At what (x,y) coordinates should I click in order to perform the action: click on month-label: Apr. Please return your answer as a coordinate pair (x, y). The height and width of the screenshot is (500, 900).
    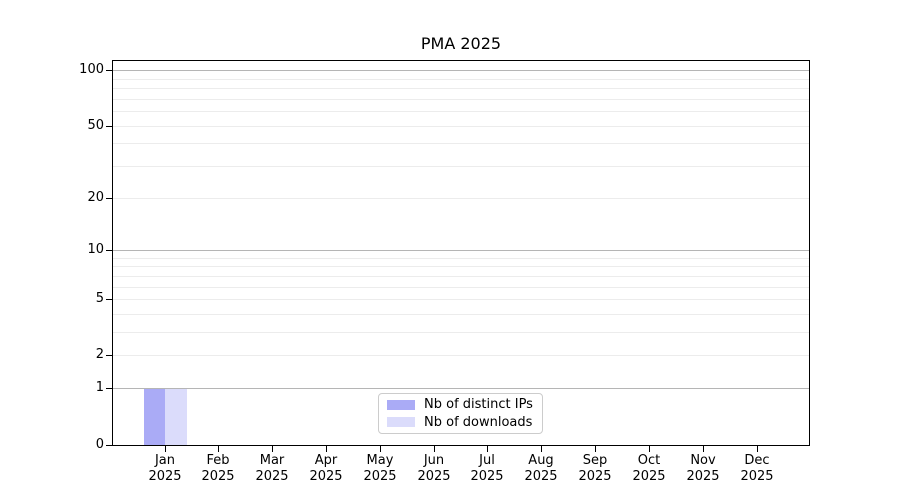
    Looking at the image, I should click on (326, 460).